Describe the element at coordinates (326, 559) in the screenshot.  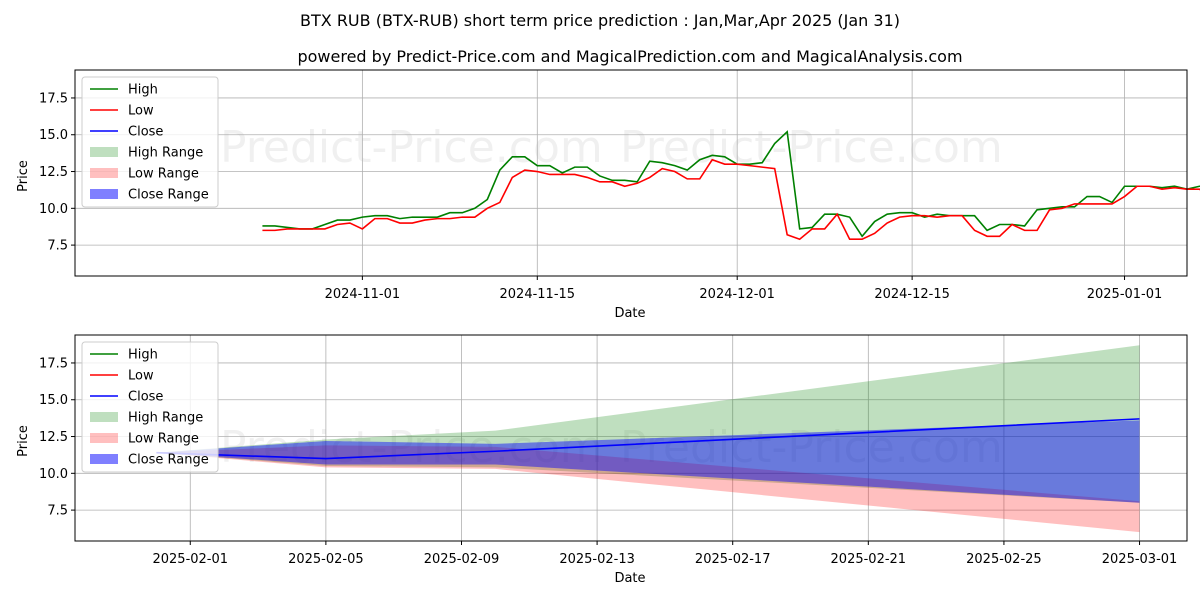
I see `x-tick-label: 2025-02-05` at that location.